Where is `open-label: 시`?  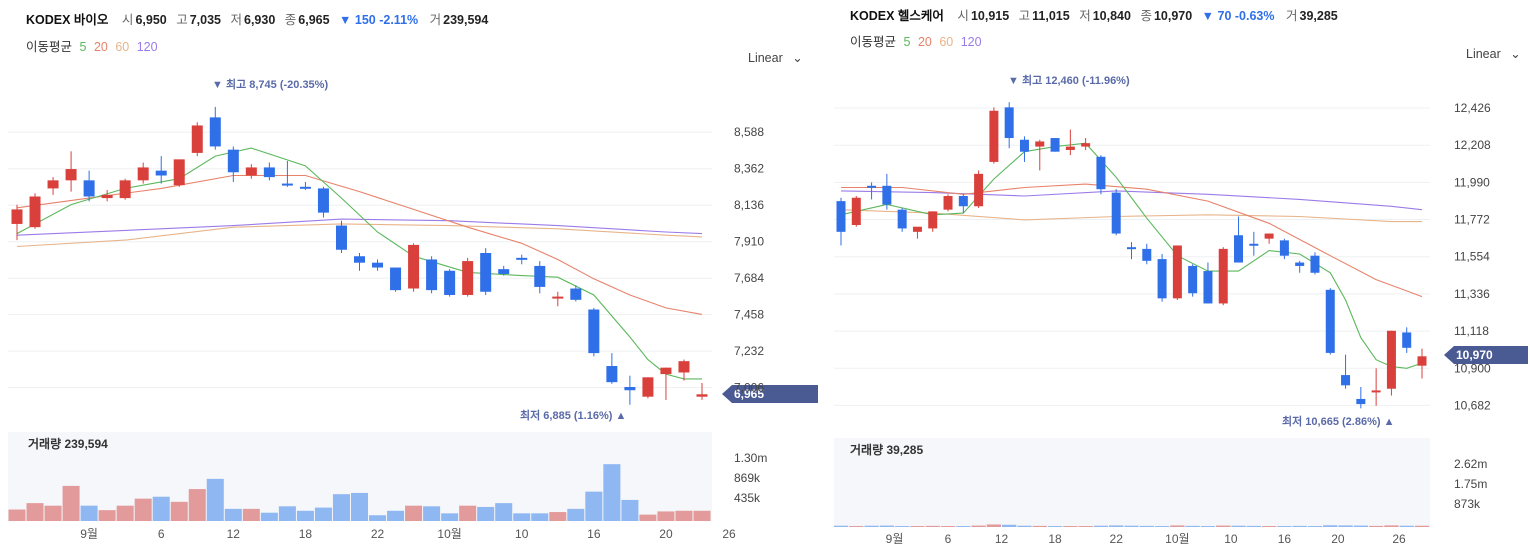 open-label: 시 is located at coordinates (963, 16).